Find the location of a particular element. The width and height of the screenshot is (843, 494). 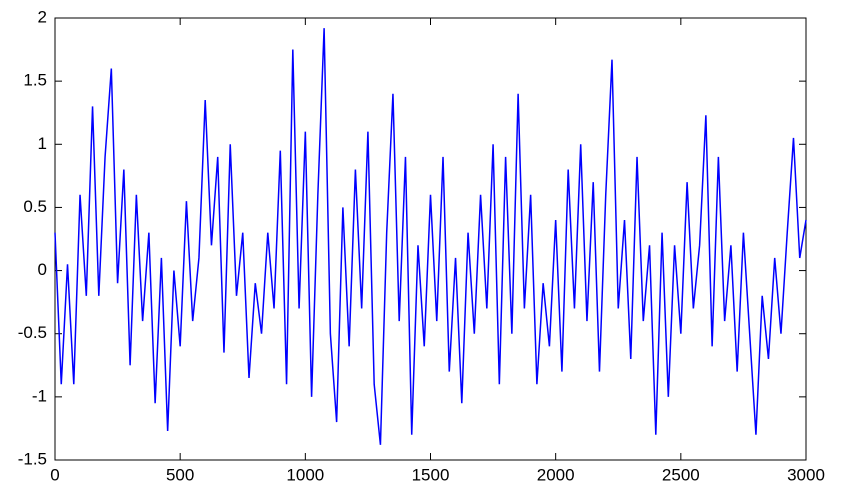

y-tick-label: -1.5 is located at coordinates (32, 458).